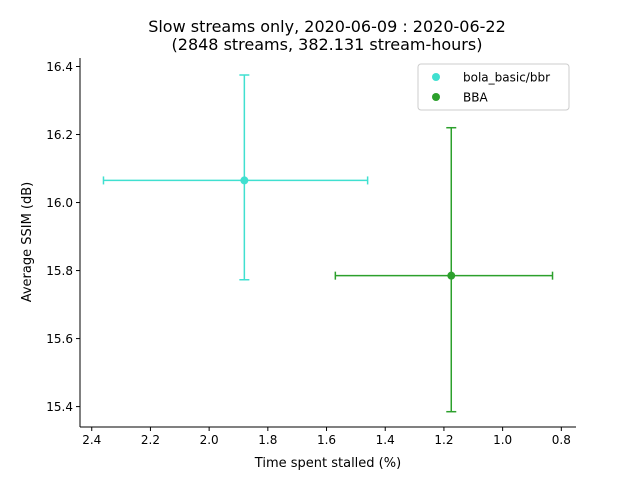 This screenshot has height=480, width=640. Describe the element at coordinates (91, 440) in the screenshot. I see `x-tick-label: 2.4` at that location.